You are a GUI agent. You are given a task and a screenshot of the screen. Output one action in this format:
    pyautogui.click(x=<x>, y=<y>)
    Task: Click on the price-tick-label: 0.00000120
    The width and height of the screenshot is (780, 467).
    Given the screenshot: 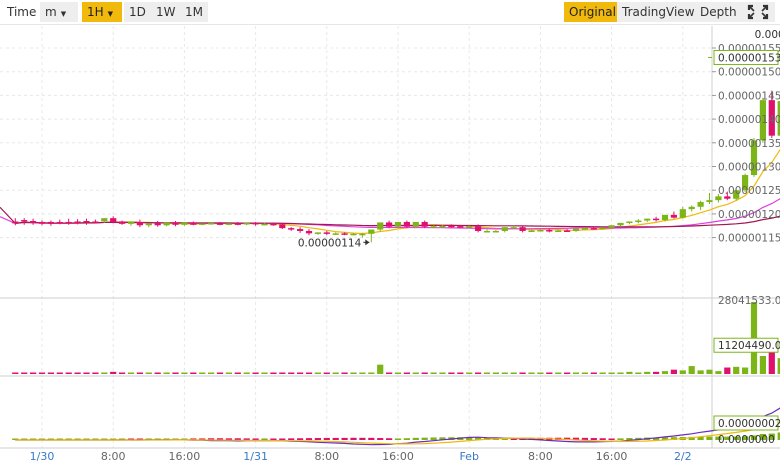 What is the action you would take?
    pyautogui.click(x=749, y=215)
    